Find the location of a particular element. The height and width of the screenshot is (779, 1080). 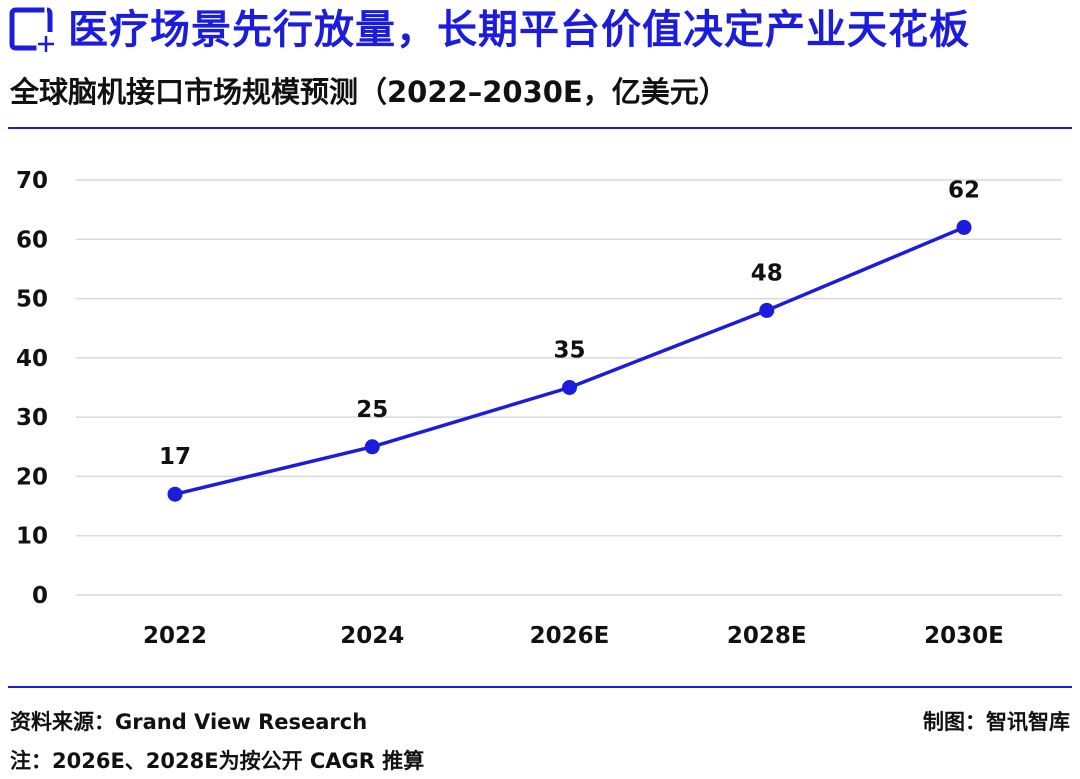

x-tick-label: 2022 is located at coordinates (175, 636).